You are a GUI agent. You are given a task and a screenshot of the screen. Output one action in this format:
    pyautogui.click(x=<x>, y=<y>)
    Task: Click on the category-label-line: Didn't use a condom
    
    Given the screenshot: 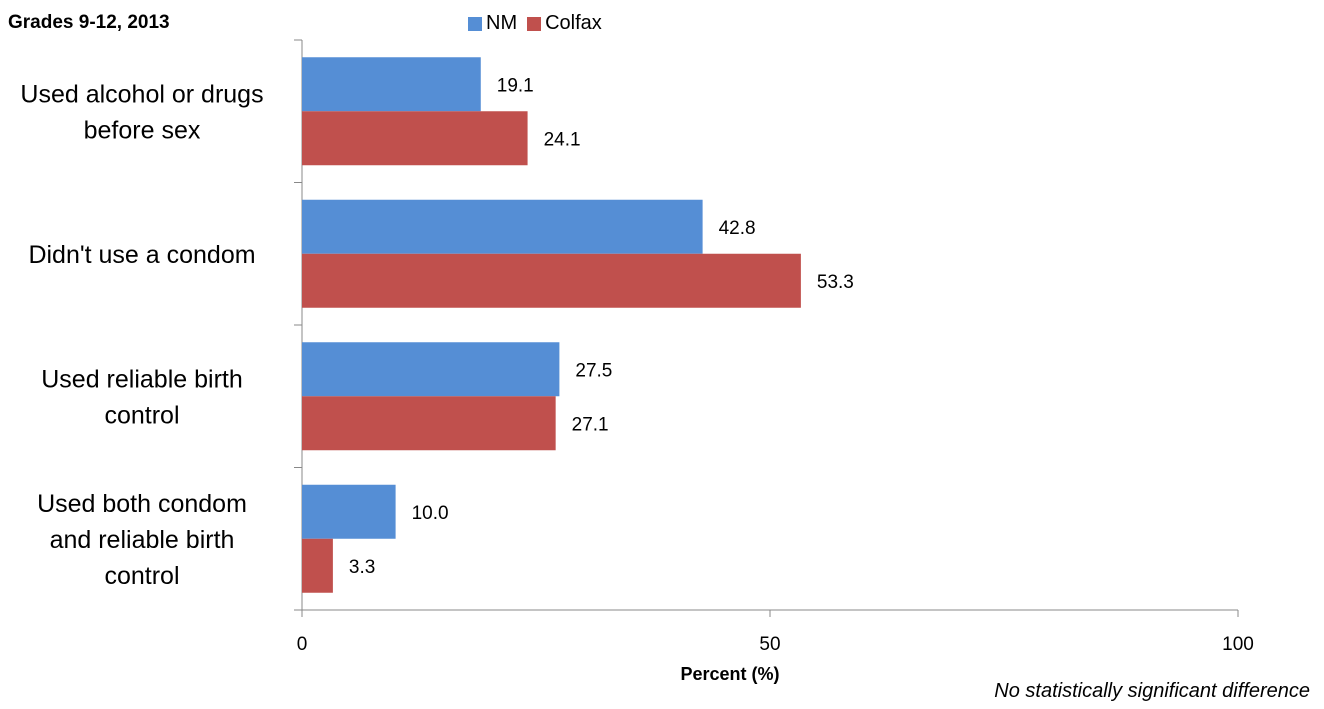 What is the action you would take?
    pyautogui.click(x=141, y=255)
    